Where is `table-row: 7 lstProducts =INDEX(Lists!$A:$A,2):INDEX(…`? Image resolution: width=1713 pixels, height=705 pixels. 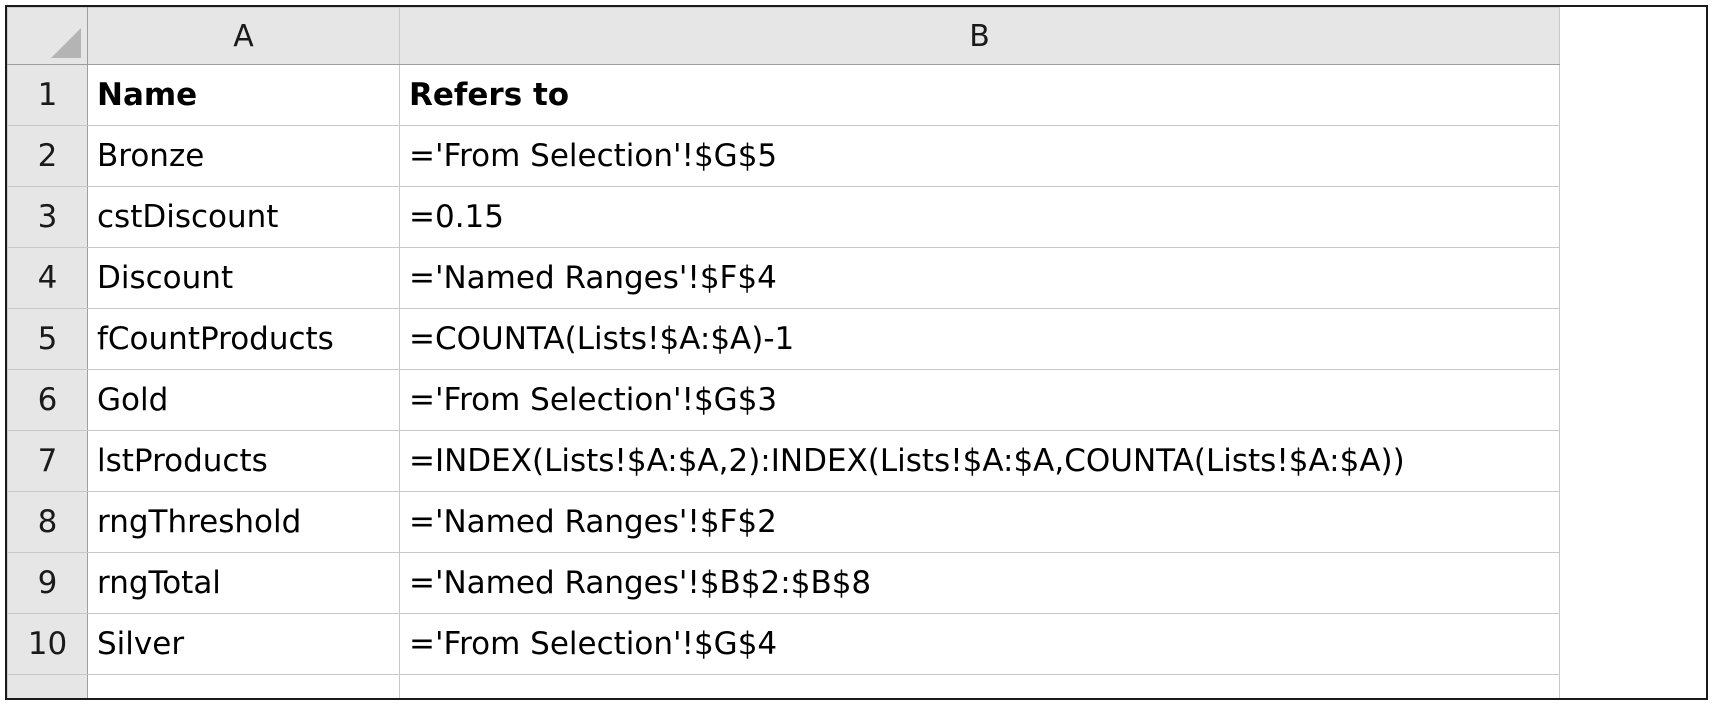
table-row: 7 lstProducts =INDEX(Lists!$A:$A,2):INDEX(… is located at coordinates (783, 461).